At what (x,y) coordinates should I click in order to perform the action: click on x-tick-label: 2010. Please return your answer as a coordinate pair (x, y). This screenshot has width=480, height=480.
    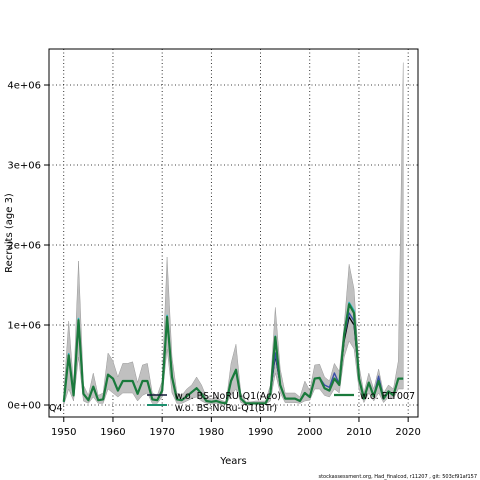
    Looking at the image, I should click on (358, 432).